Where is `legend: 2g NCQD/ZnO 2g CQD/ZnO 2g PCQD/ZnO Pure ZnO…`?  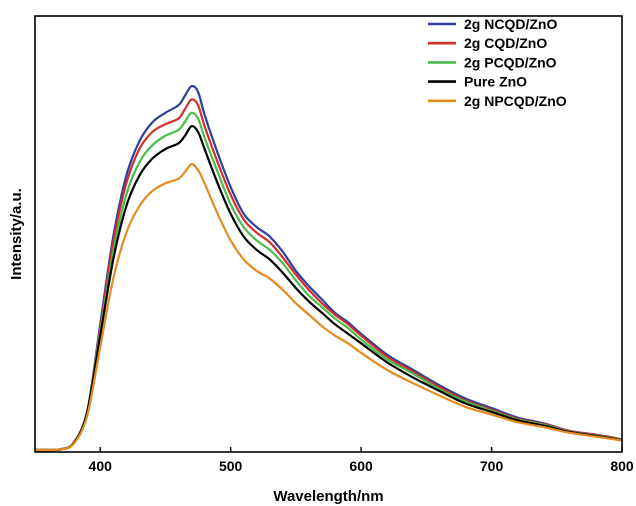 legend: 2g NCQD/ZnO 2g CQD/ZnO 2g PCQD/ZnO Pure ZnO… is located at coordinates (497, 62).